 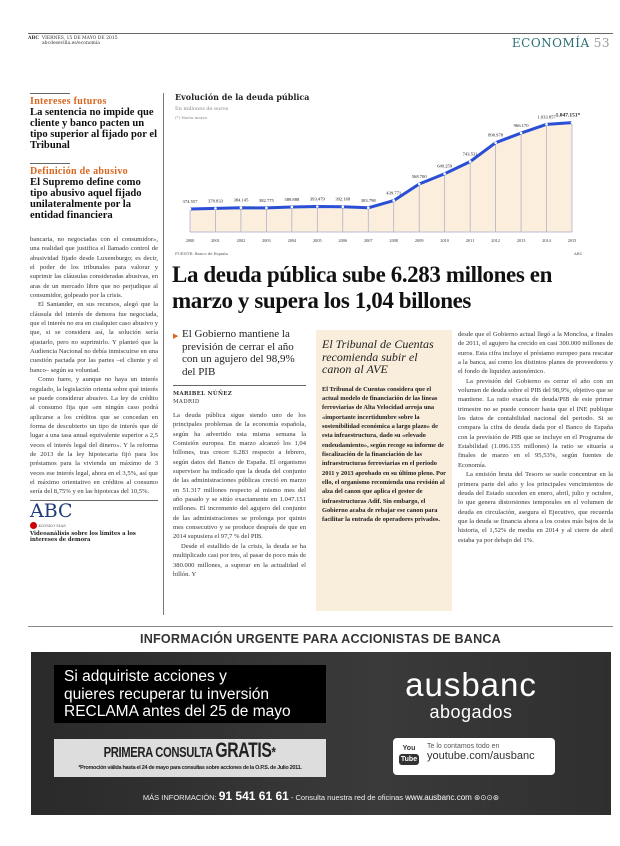 What do you see at coordinates (347, 797) in the screenshot?
I see `foot-text: - Consulta nuestra red de oficinas` at bounding box center [347, 797].